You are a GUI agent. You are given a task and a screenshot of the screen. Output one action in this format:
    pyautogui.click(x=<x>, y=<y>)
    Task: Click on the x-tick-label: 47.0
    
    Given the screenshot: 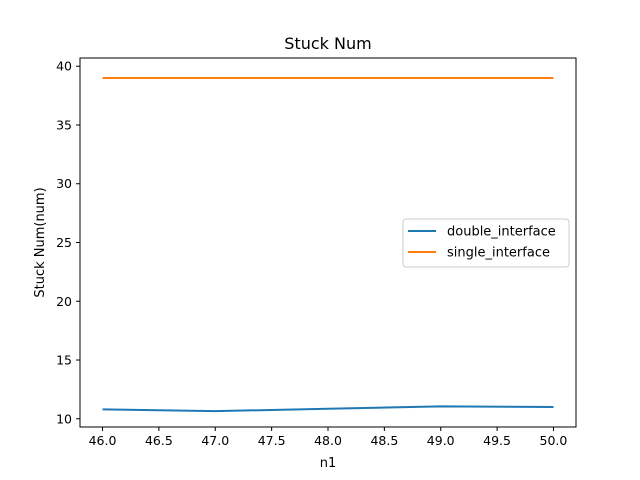 What is the action you would take?
    pyautogui.click(x=215, y=440)
    